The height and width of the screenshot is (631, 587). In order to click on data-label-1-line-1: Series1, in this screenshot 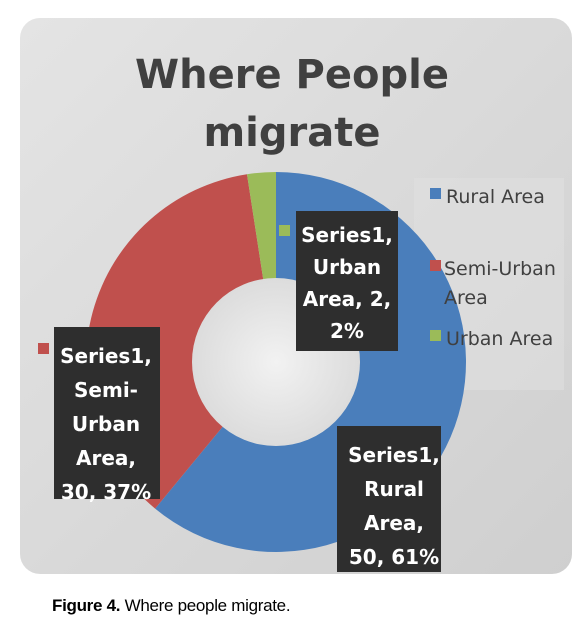, I will do `click(394, 455)`.